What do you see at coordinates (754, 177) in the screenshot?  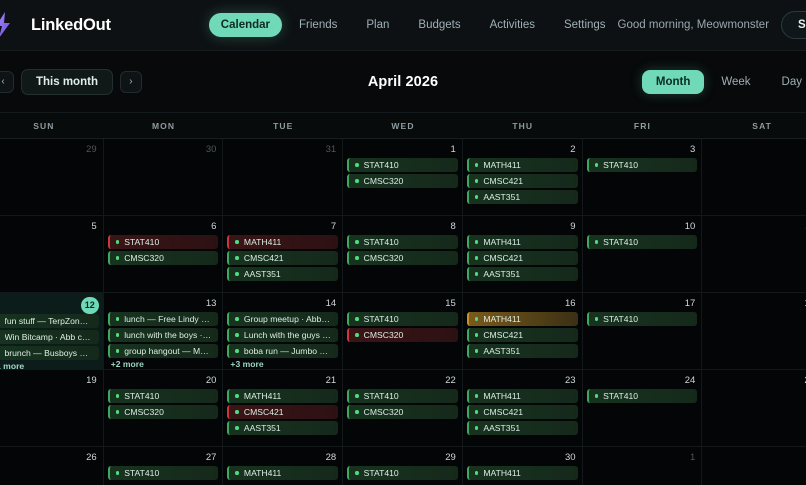 I see `calendar-day-cell: 4` at bounding box center [754, 177].